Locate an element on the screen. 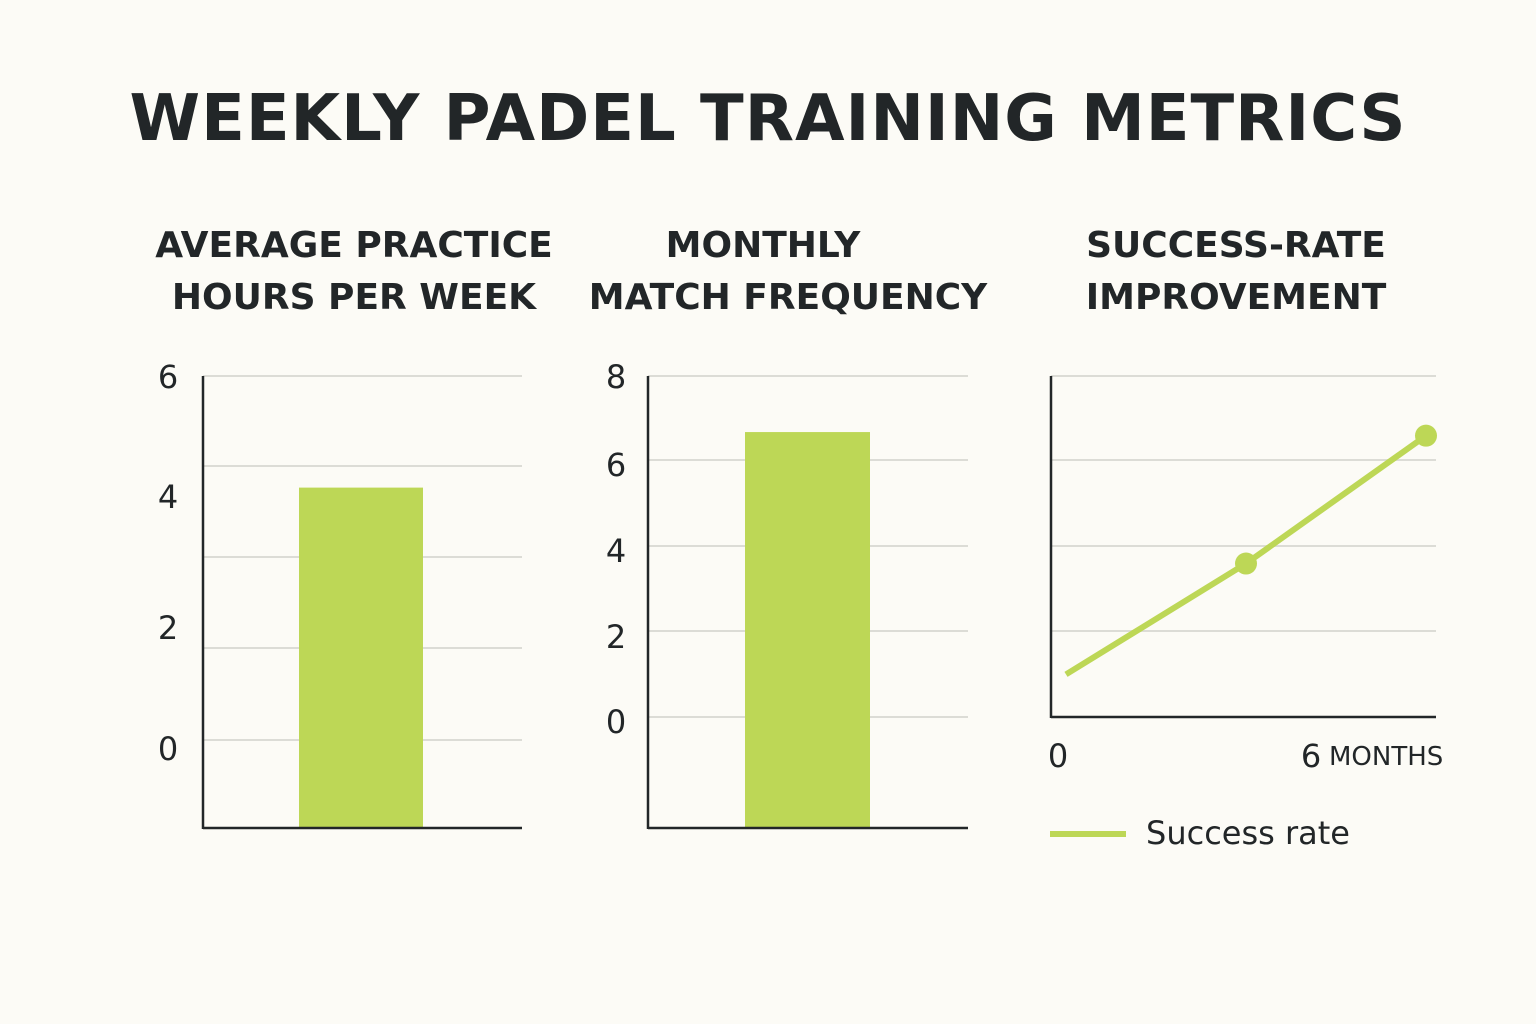 Image resolution: width=1536 pixels, height=1024 pixels. chart3-title: SUCCESS-RATE IMPROVEMENT is located at coordinates (1236, 272).